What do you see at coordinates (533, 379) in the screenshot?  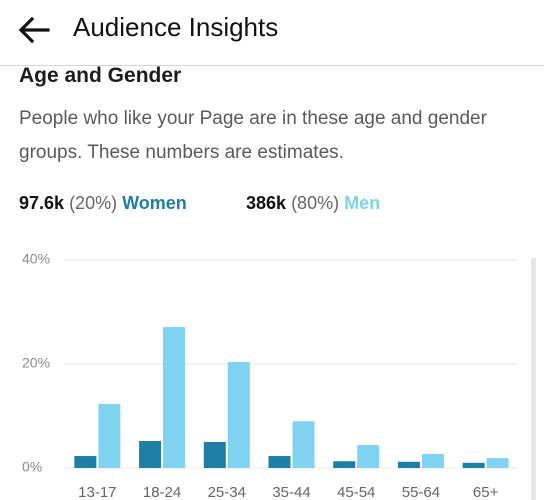 I see `scrollbar` at bounding box center [533, 379].